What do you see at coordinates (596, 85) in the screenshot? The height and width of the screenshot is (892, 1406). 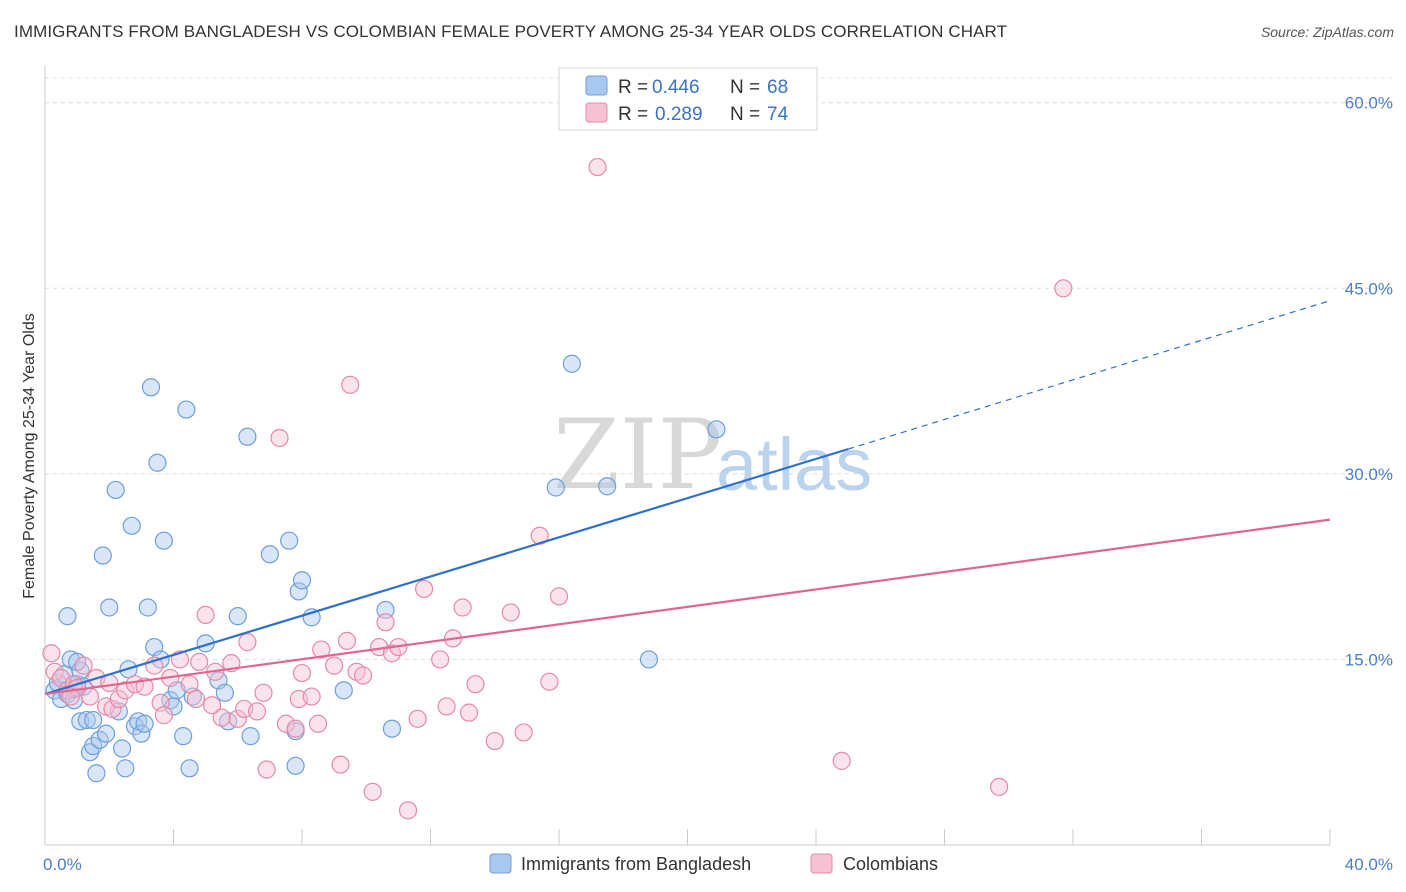 I see `legend-swatch-bangladesh` at bounding box center [596, 85].